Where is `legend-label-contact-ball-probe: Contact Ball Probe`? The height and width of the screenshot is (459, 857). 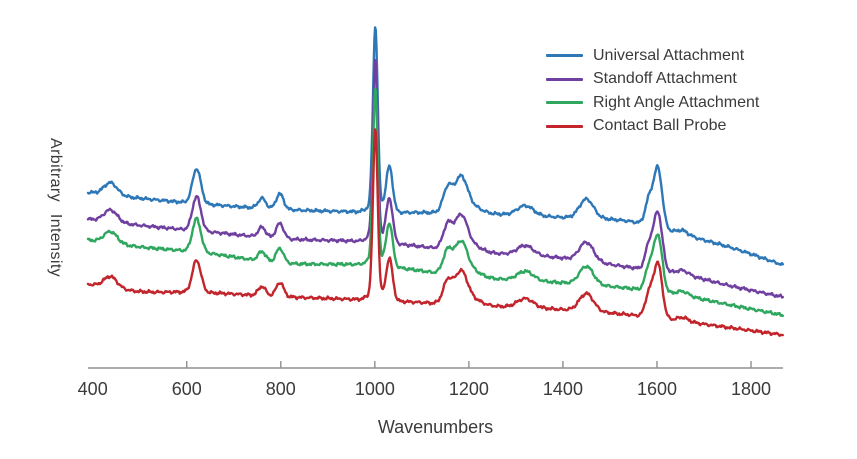
legend-label-contact-ball-probe: Contact Ball Probe is located at coordinates (660, 126).